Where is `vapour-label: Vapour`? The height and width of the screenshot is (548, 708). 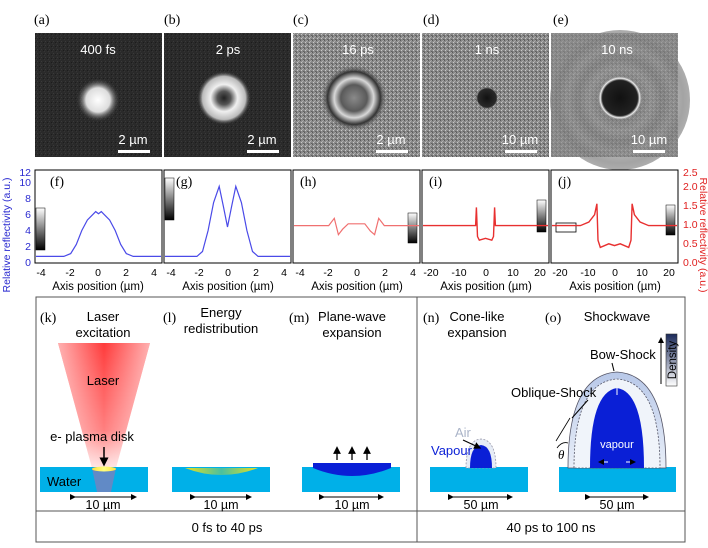
vapour-label: Vapour is located at coordinates (452, 450).